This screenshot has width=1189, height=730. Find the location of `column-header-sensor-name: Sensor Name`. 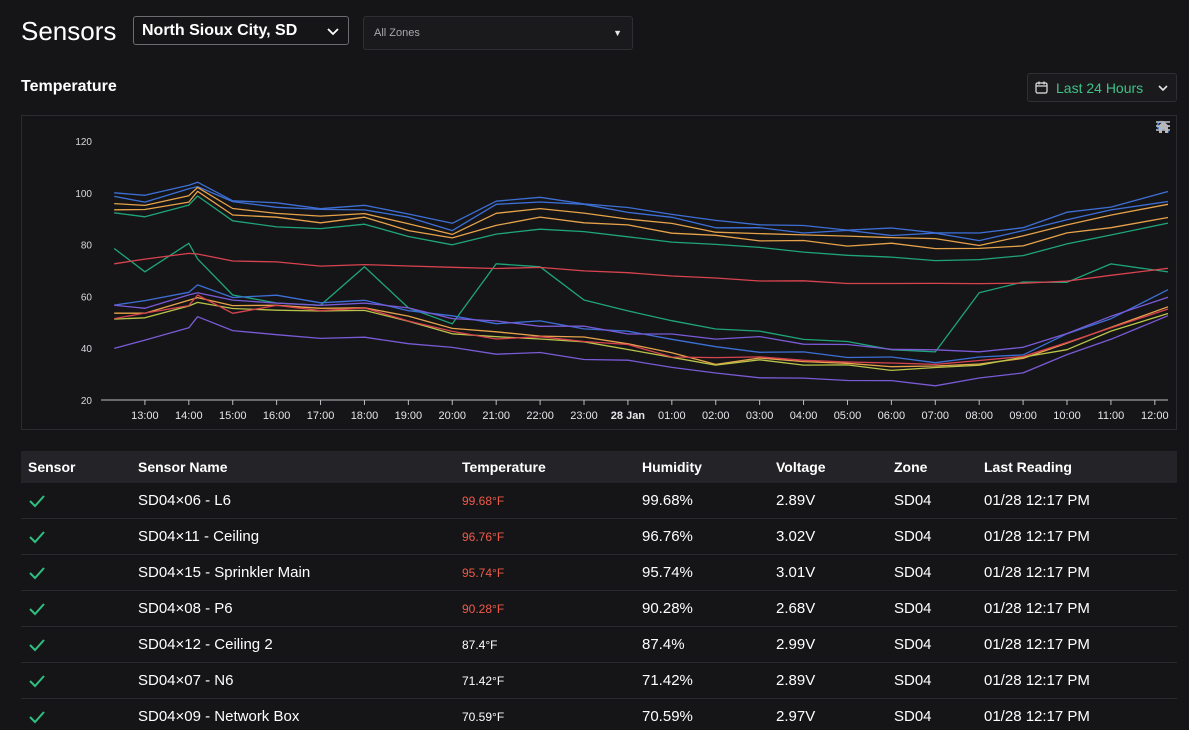

column-header-sensor-name: Sensor Name is located at coordinates (183, 467).